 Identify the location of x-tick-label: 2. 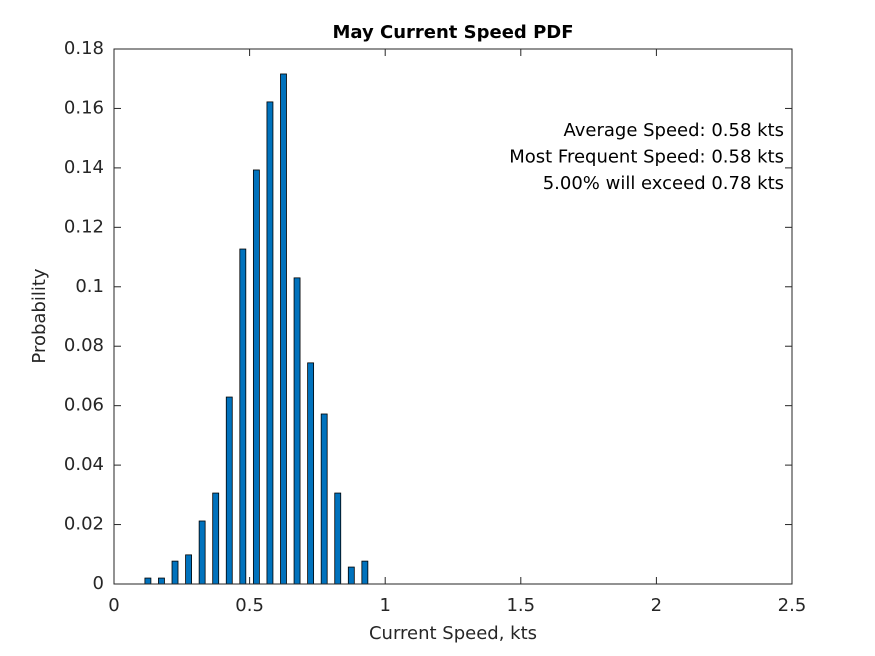
(656, 605).